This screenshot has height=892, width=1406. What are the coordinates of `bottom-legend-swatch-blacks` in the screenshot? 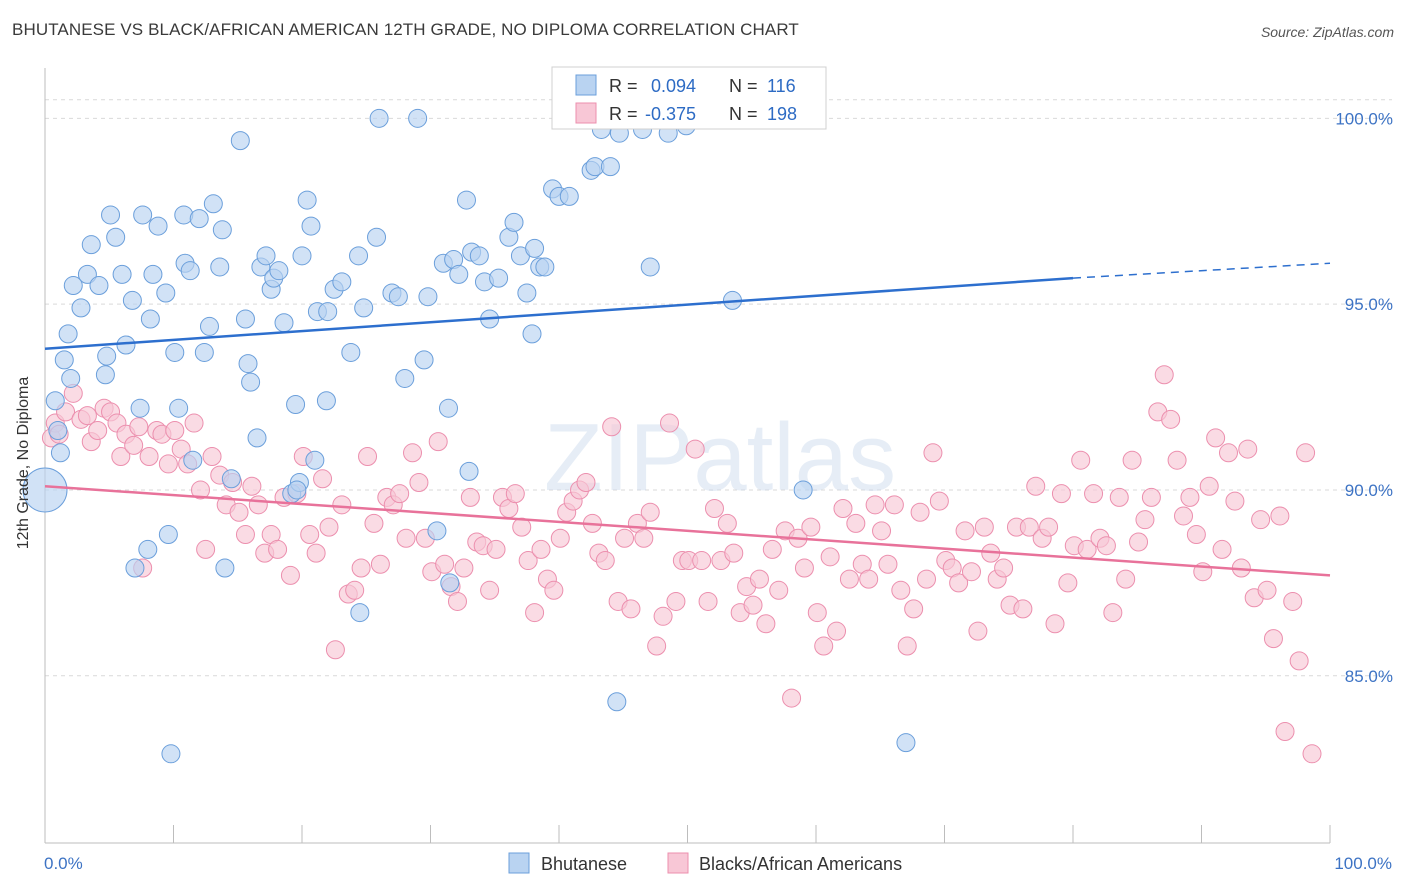 It's located at (678, 863).